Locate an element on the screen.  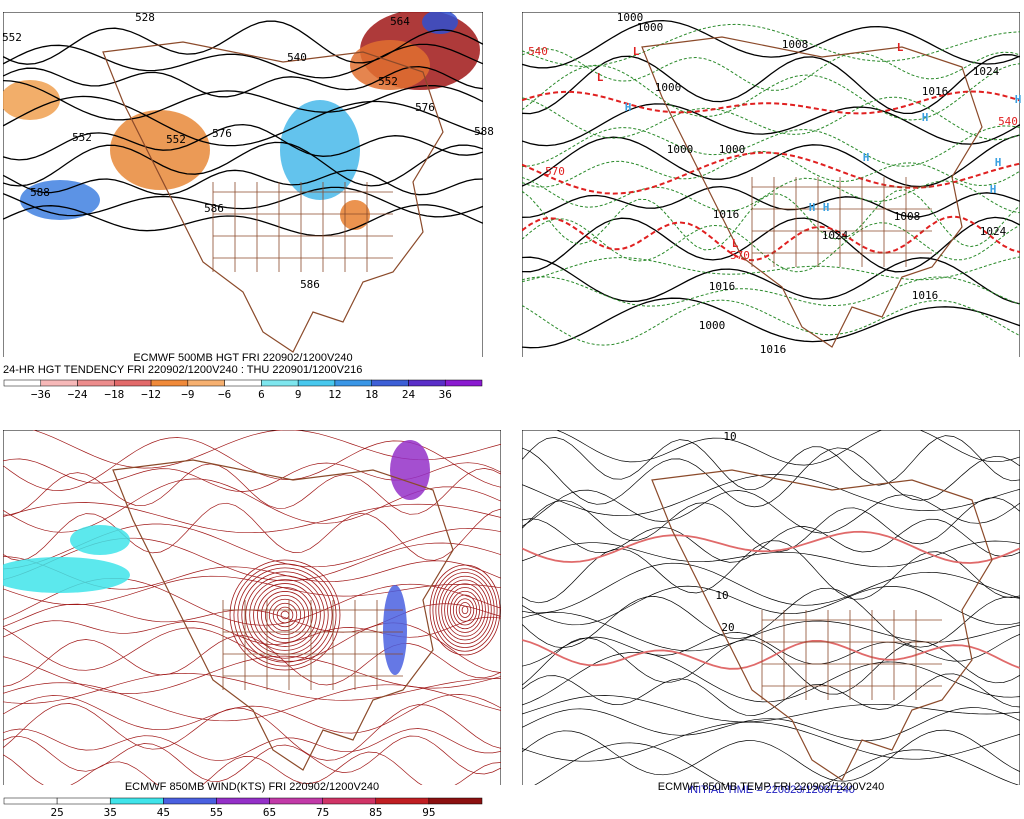
contour-label: 586 is located at coordinates (214, 208).